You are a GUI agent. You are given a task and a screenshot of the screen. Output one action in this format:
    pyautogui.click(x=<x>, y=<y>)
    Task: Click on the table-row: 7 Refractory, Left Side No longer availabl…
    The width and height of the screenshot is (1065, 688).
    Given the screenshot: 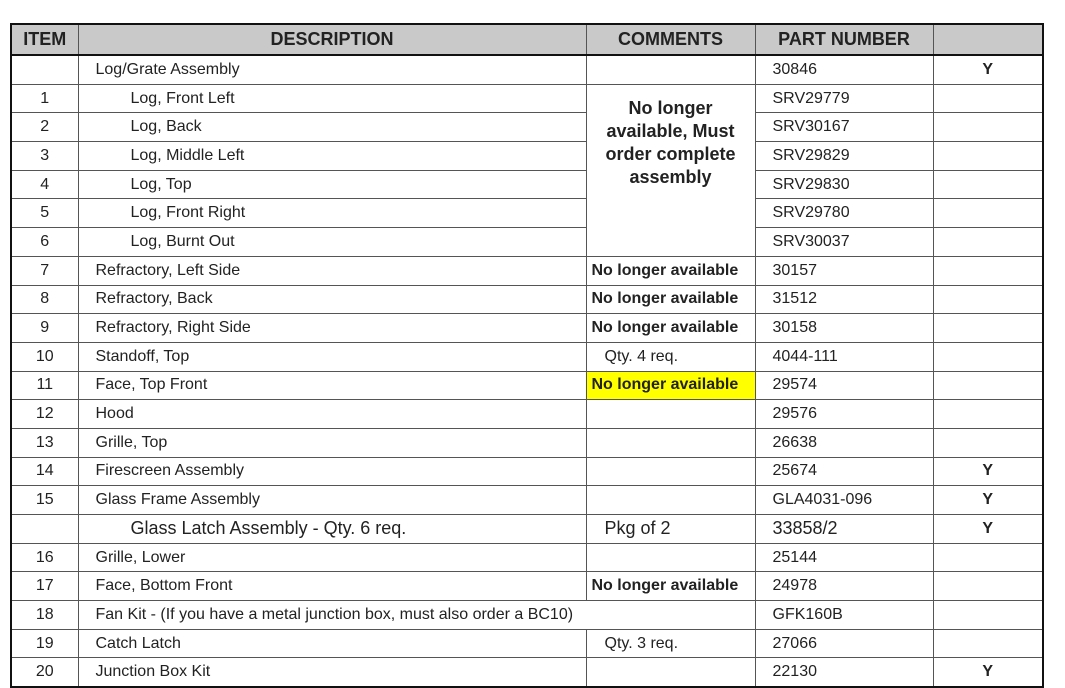 What is the action you would take?
    pyautogui.click(x=527, y=270)
    